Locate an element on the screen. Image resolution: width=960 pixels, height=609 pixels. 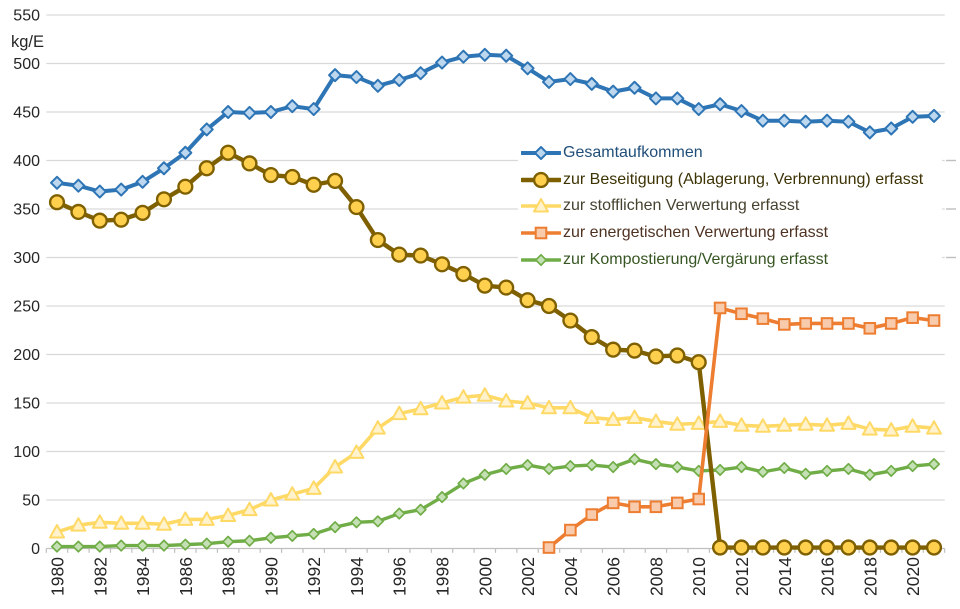
x-tick-label: 2002 is located at coordinates (528, 576).